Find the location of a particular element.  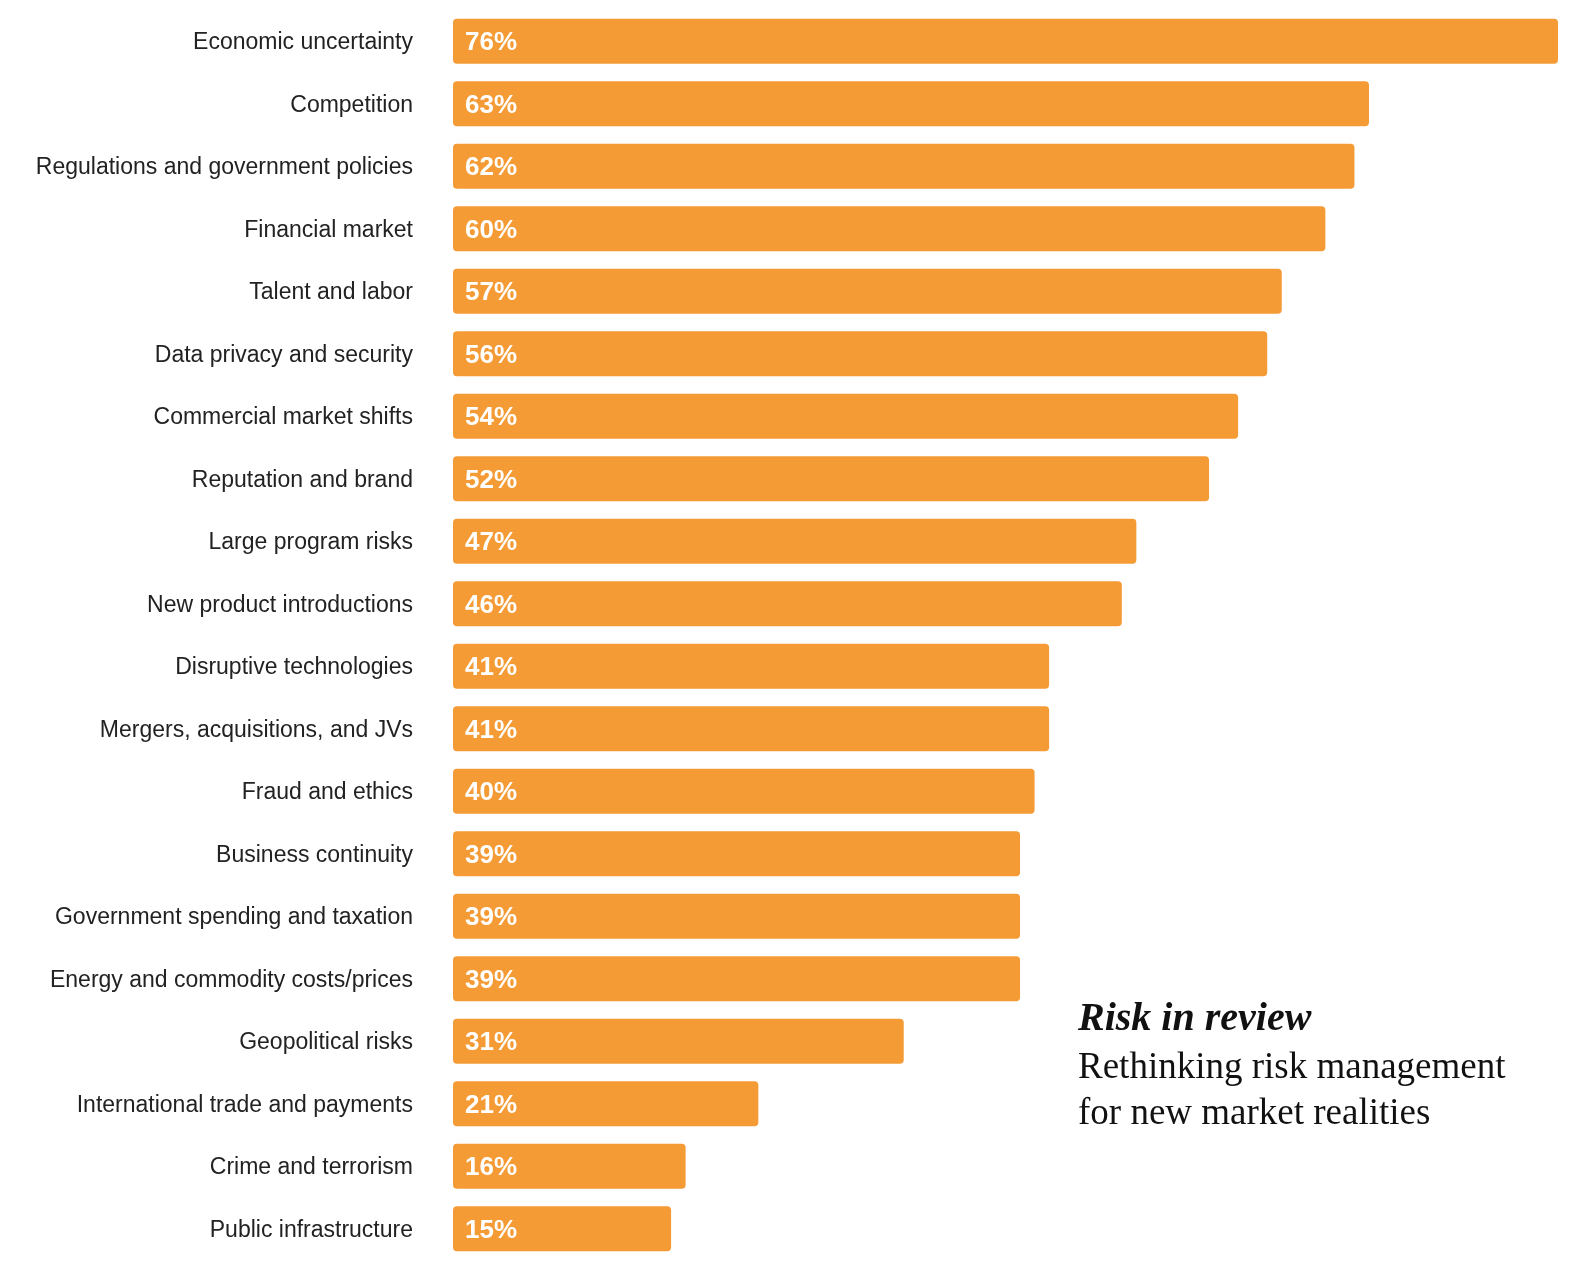

data-label: 40% is located at coordinates (491, 791).